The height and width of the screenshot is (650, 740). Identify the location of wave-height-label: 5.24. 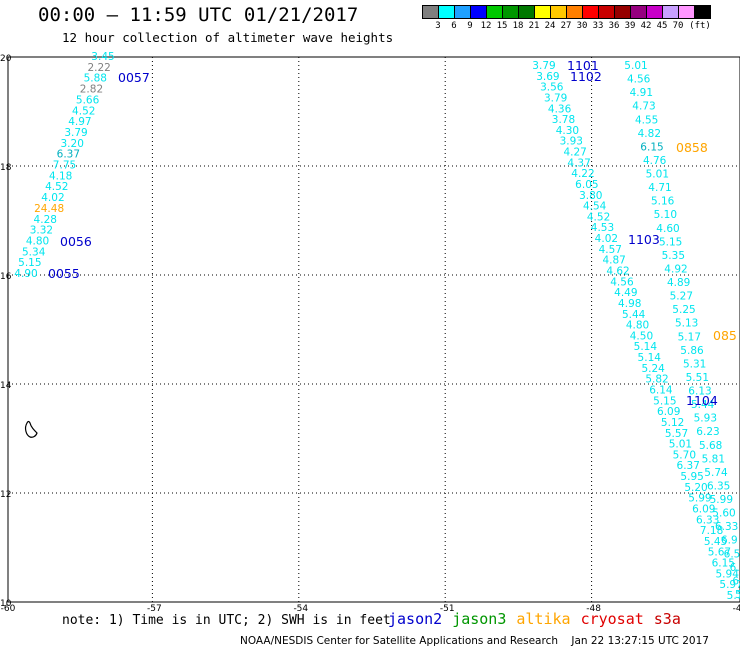
(653, 369).